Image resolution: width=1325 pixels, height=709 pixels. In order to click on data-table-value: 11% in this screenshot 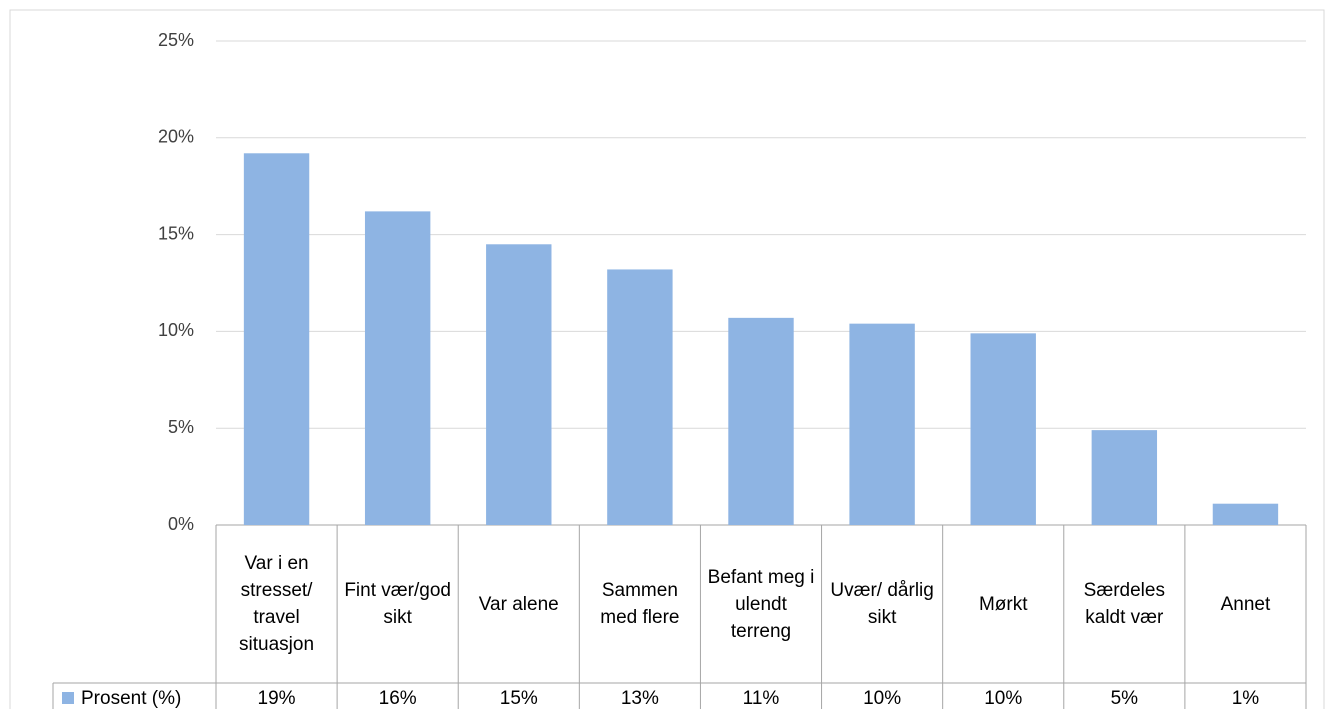, I will do `click(761, 698)`.